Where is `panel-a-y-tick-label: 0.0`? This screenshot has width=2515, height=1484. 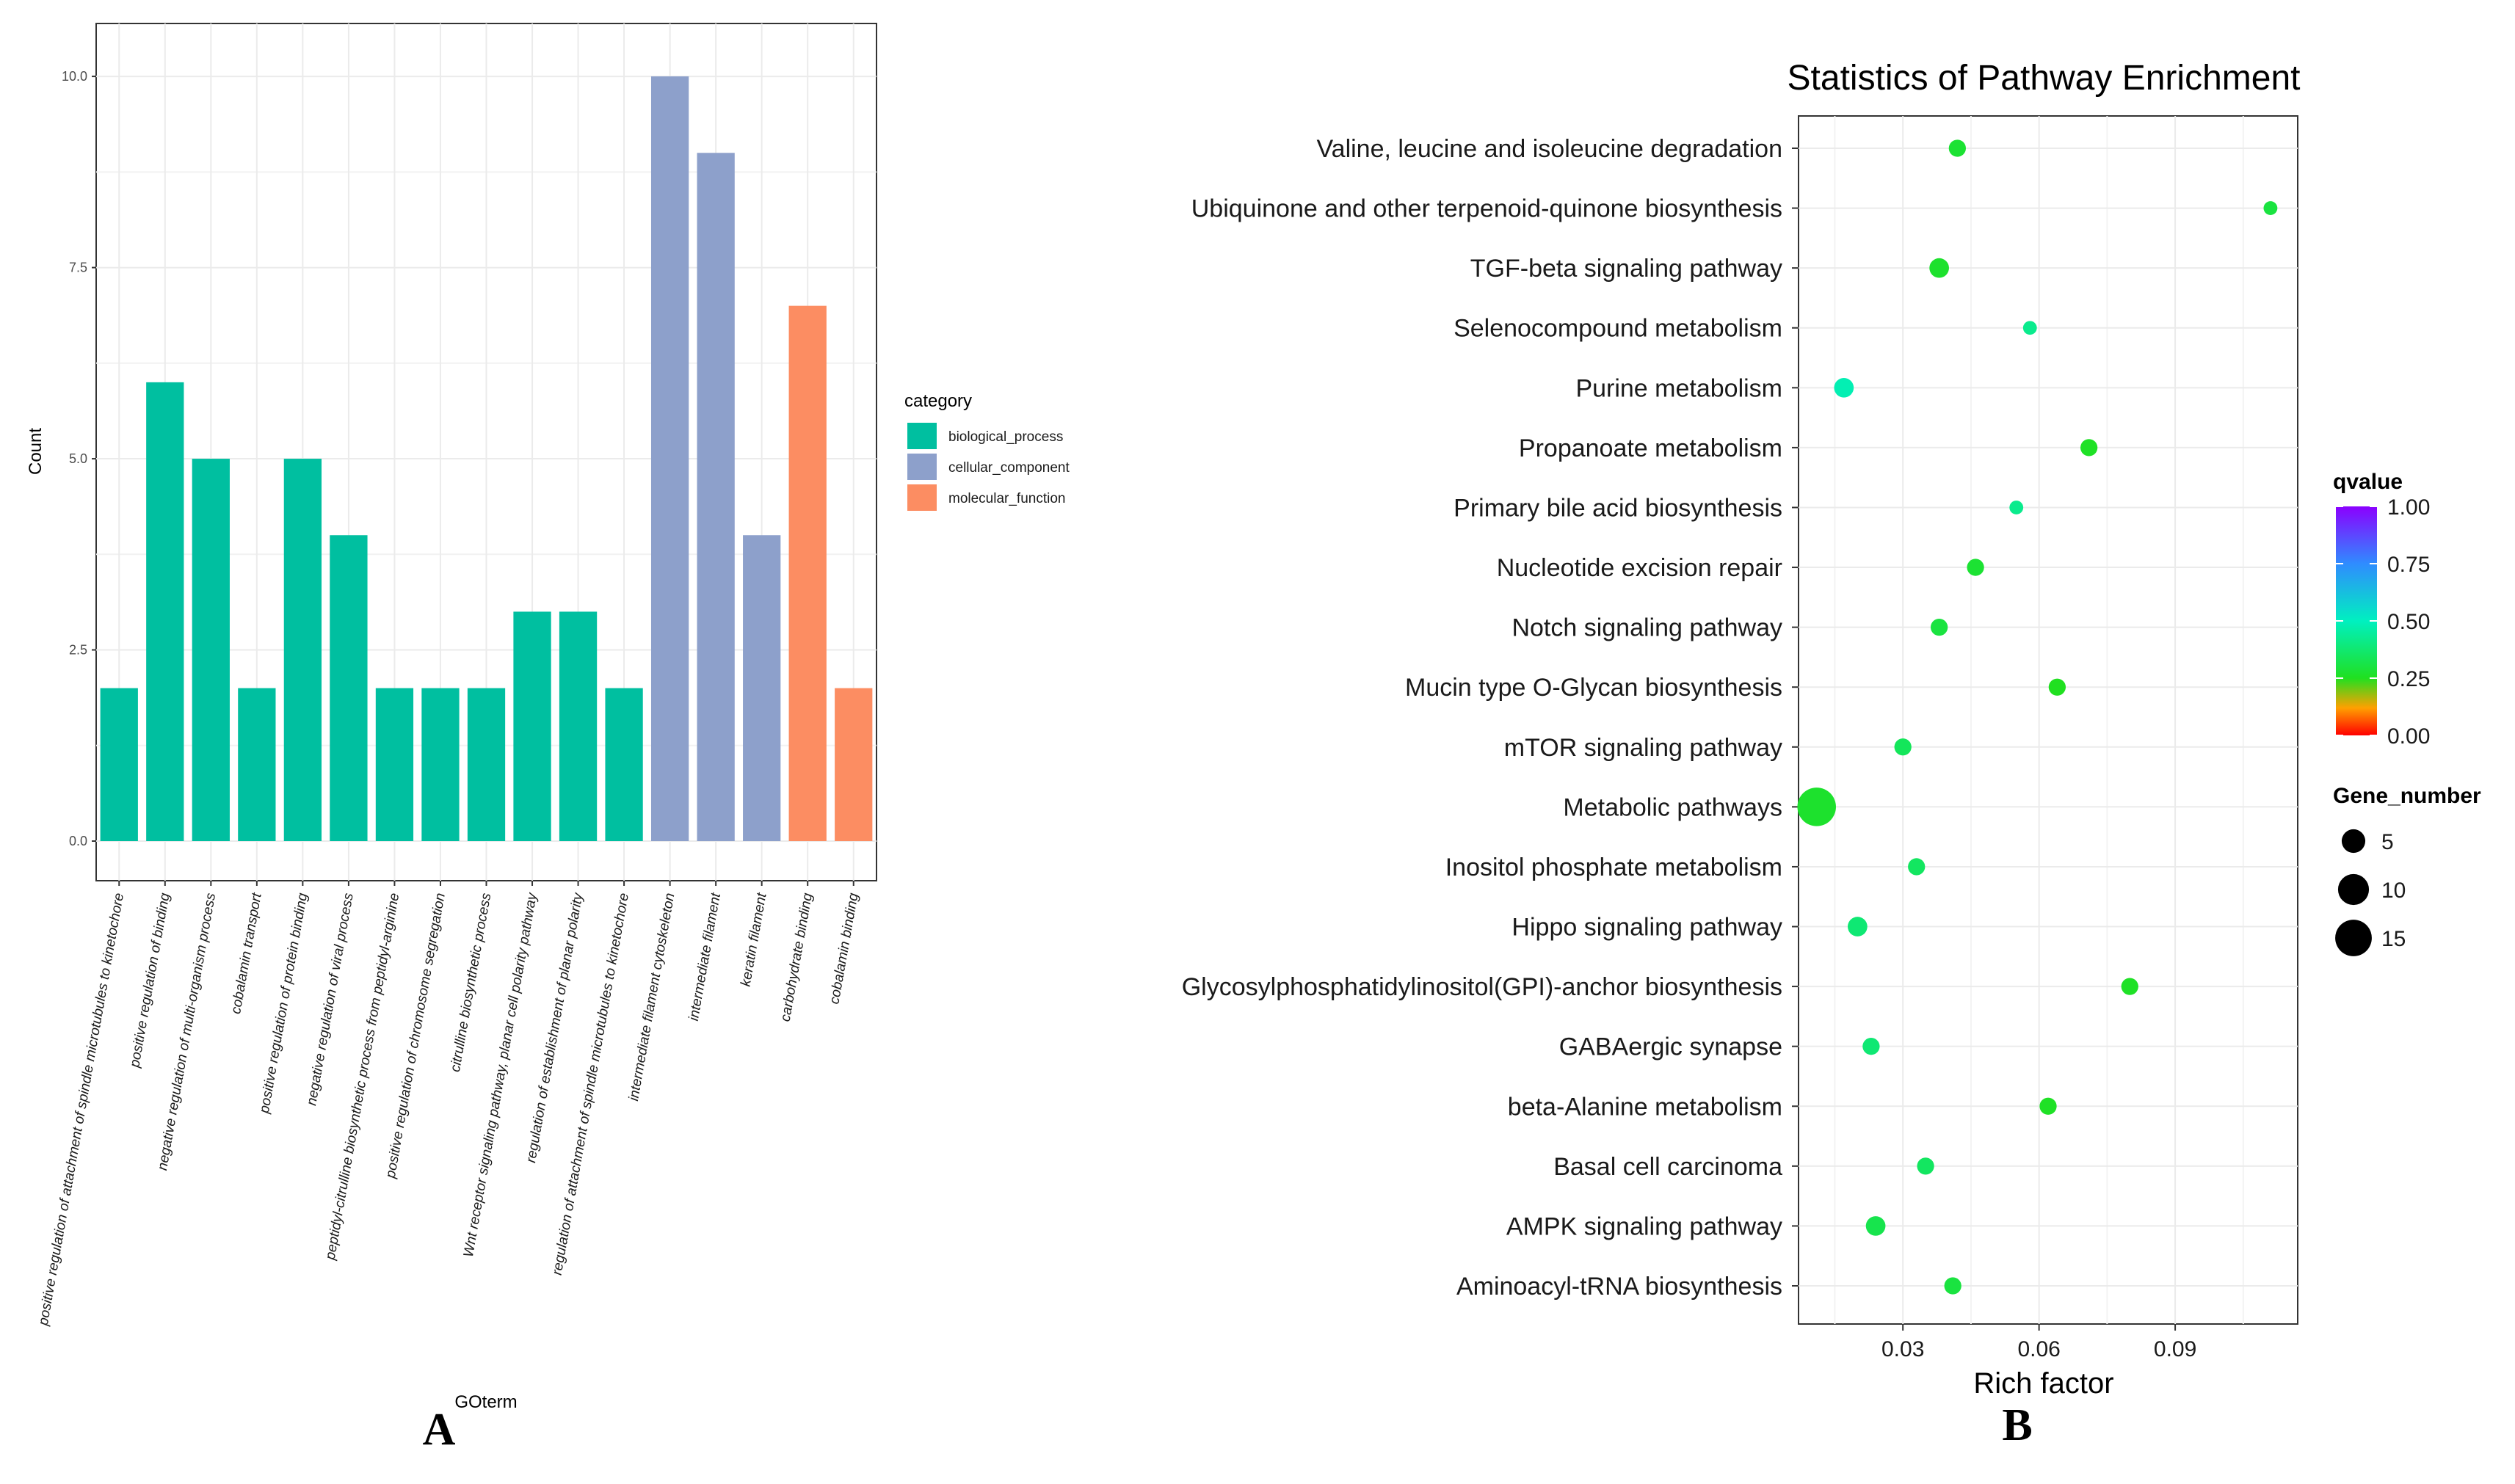
panel-a-y-tick-label: 0.0 is located at coordinates (78, 841).